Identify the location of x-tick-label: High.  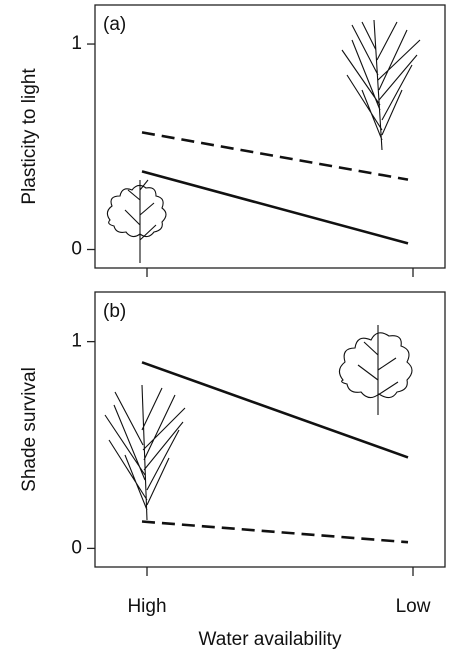
(146, 606).